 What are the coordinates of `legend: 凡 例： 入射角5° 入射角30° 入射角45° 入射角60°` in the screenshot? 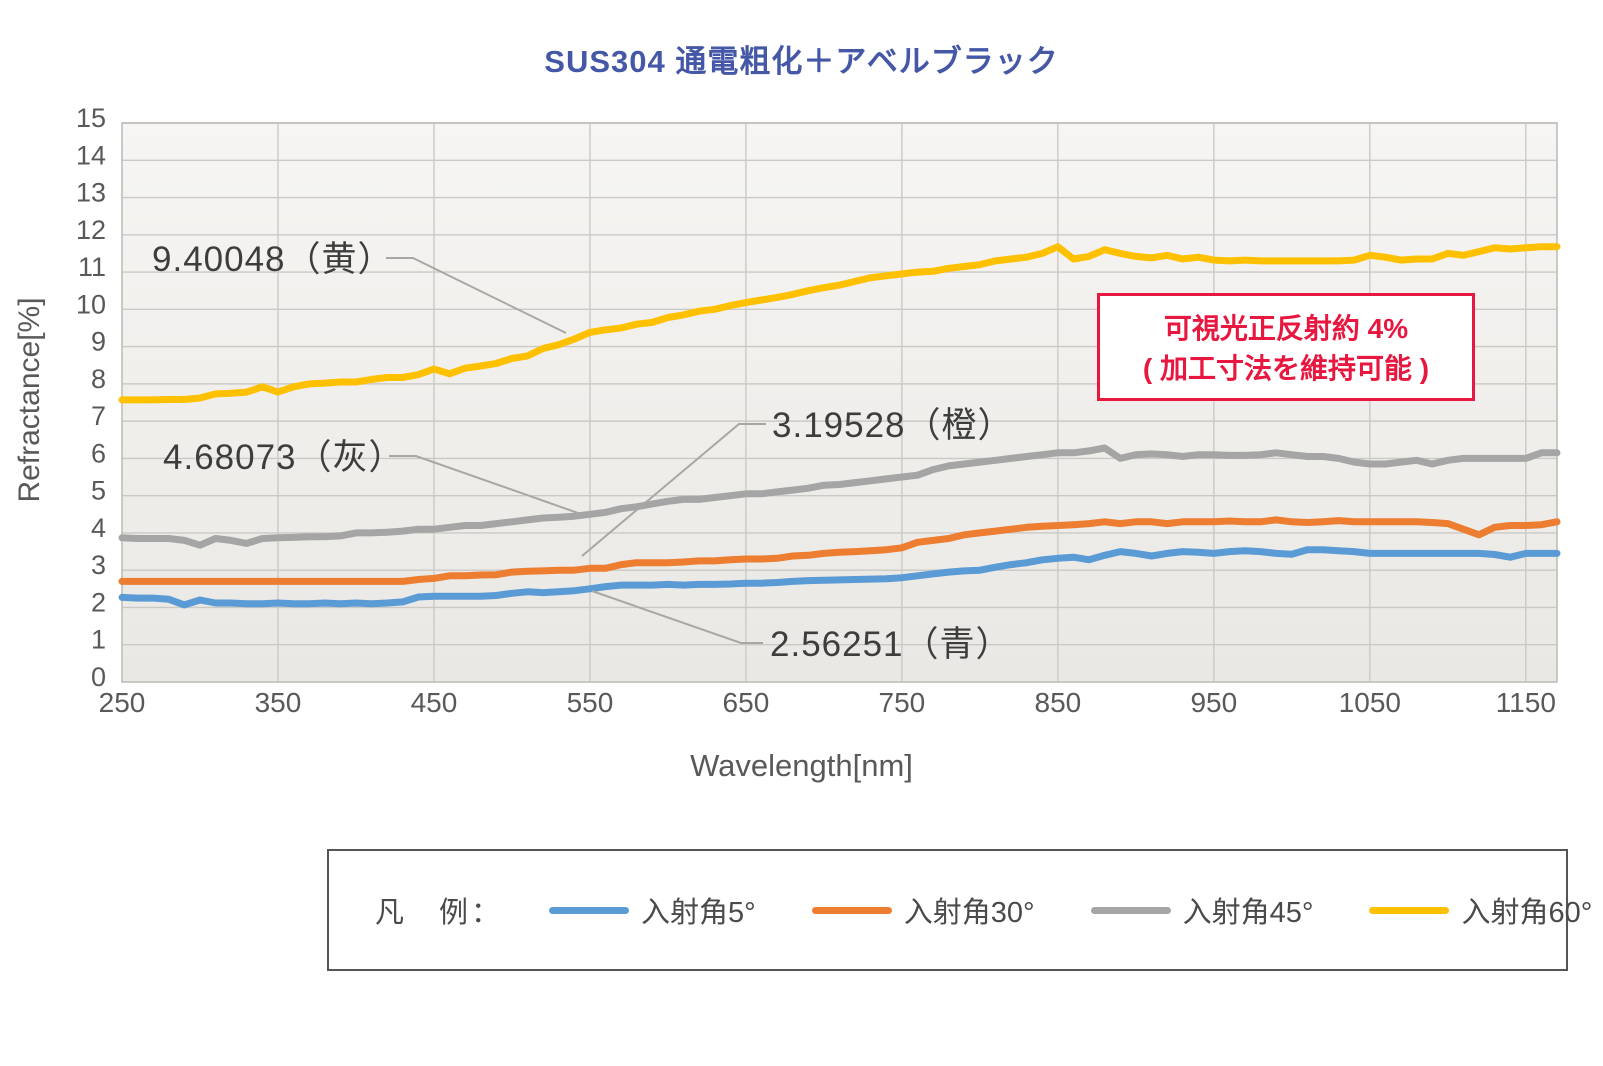 It's located at (959, 910).